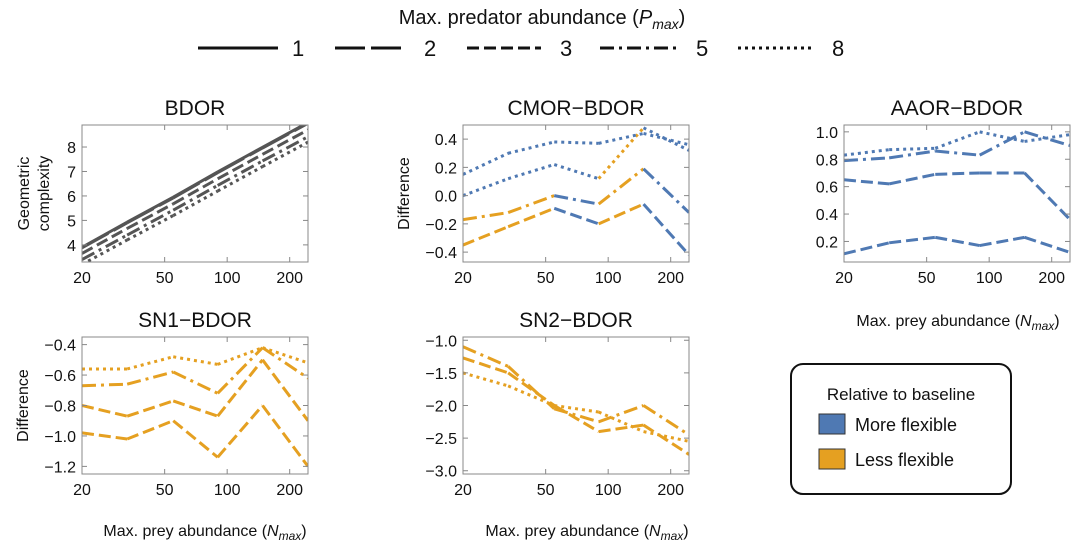  I want to click on aaor-ytick-label-2: 0.6, so click(827, 188).